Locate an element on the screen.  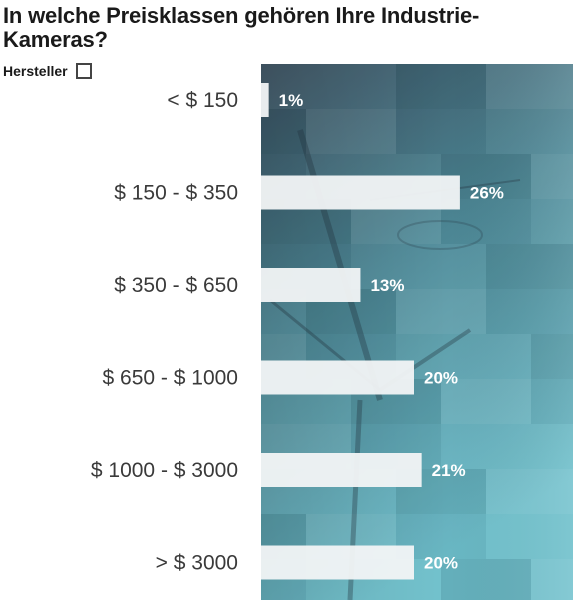
category-label: $ 650 - $ 1000 is located at coordinates (170, 378).